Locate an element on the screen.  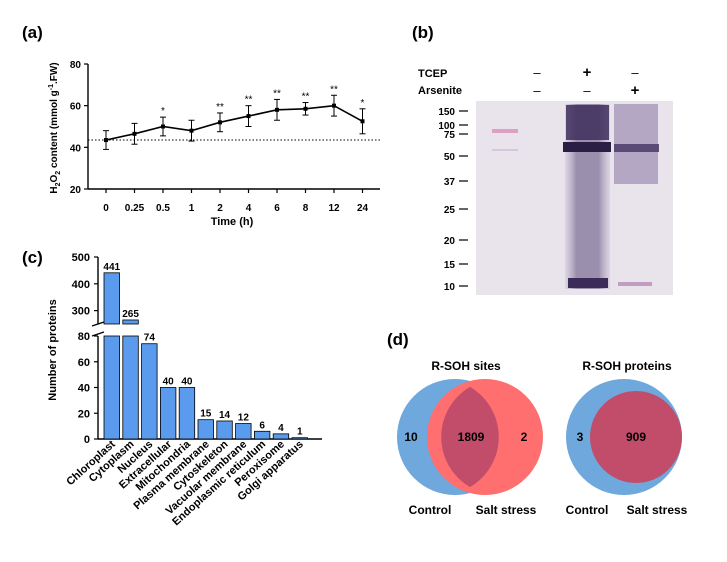
x-tick-label: 0.5 is located at coordinates (163, 208).